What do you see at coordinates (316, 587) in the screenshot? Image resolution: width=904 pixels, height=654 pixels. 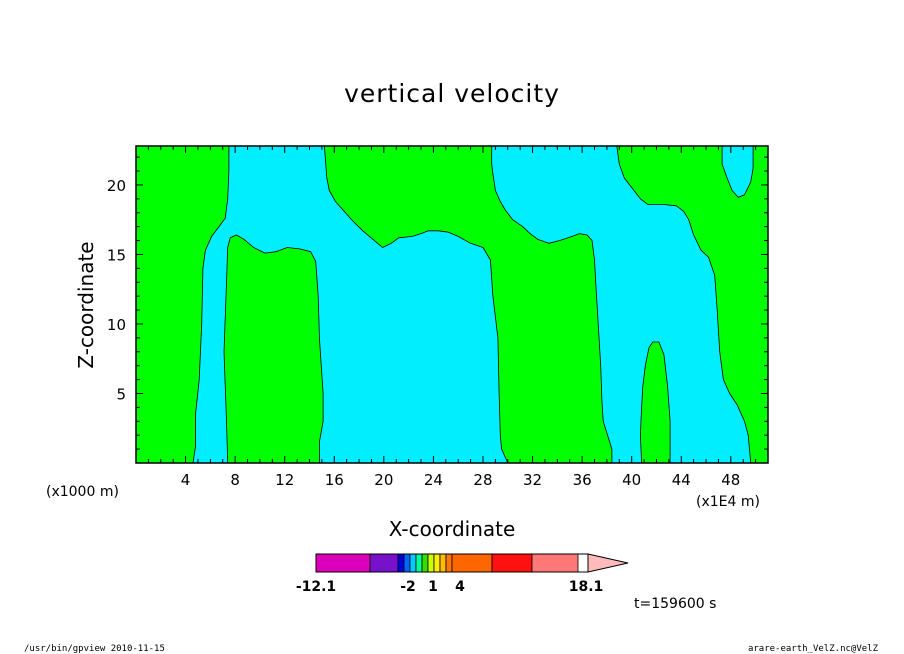 I see `colorbar-label-min: -12.1` at bounding box center [316, 587].